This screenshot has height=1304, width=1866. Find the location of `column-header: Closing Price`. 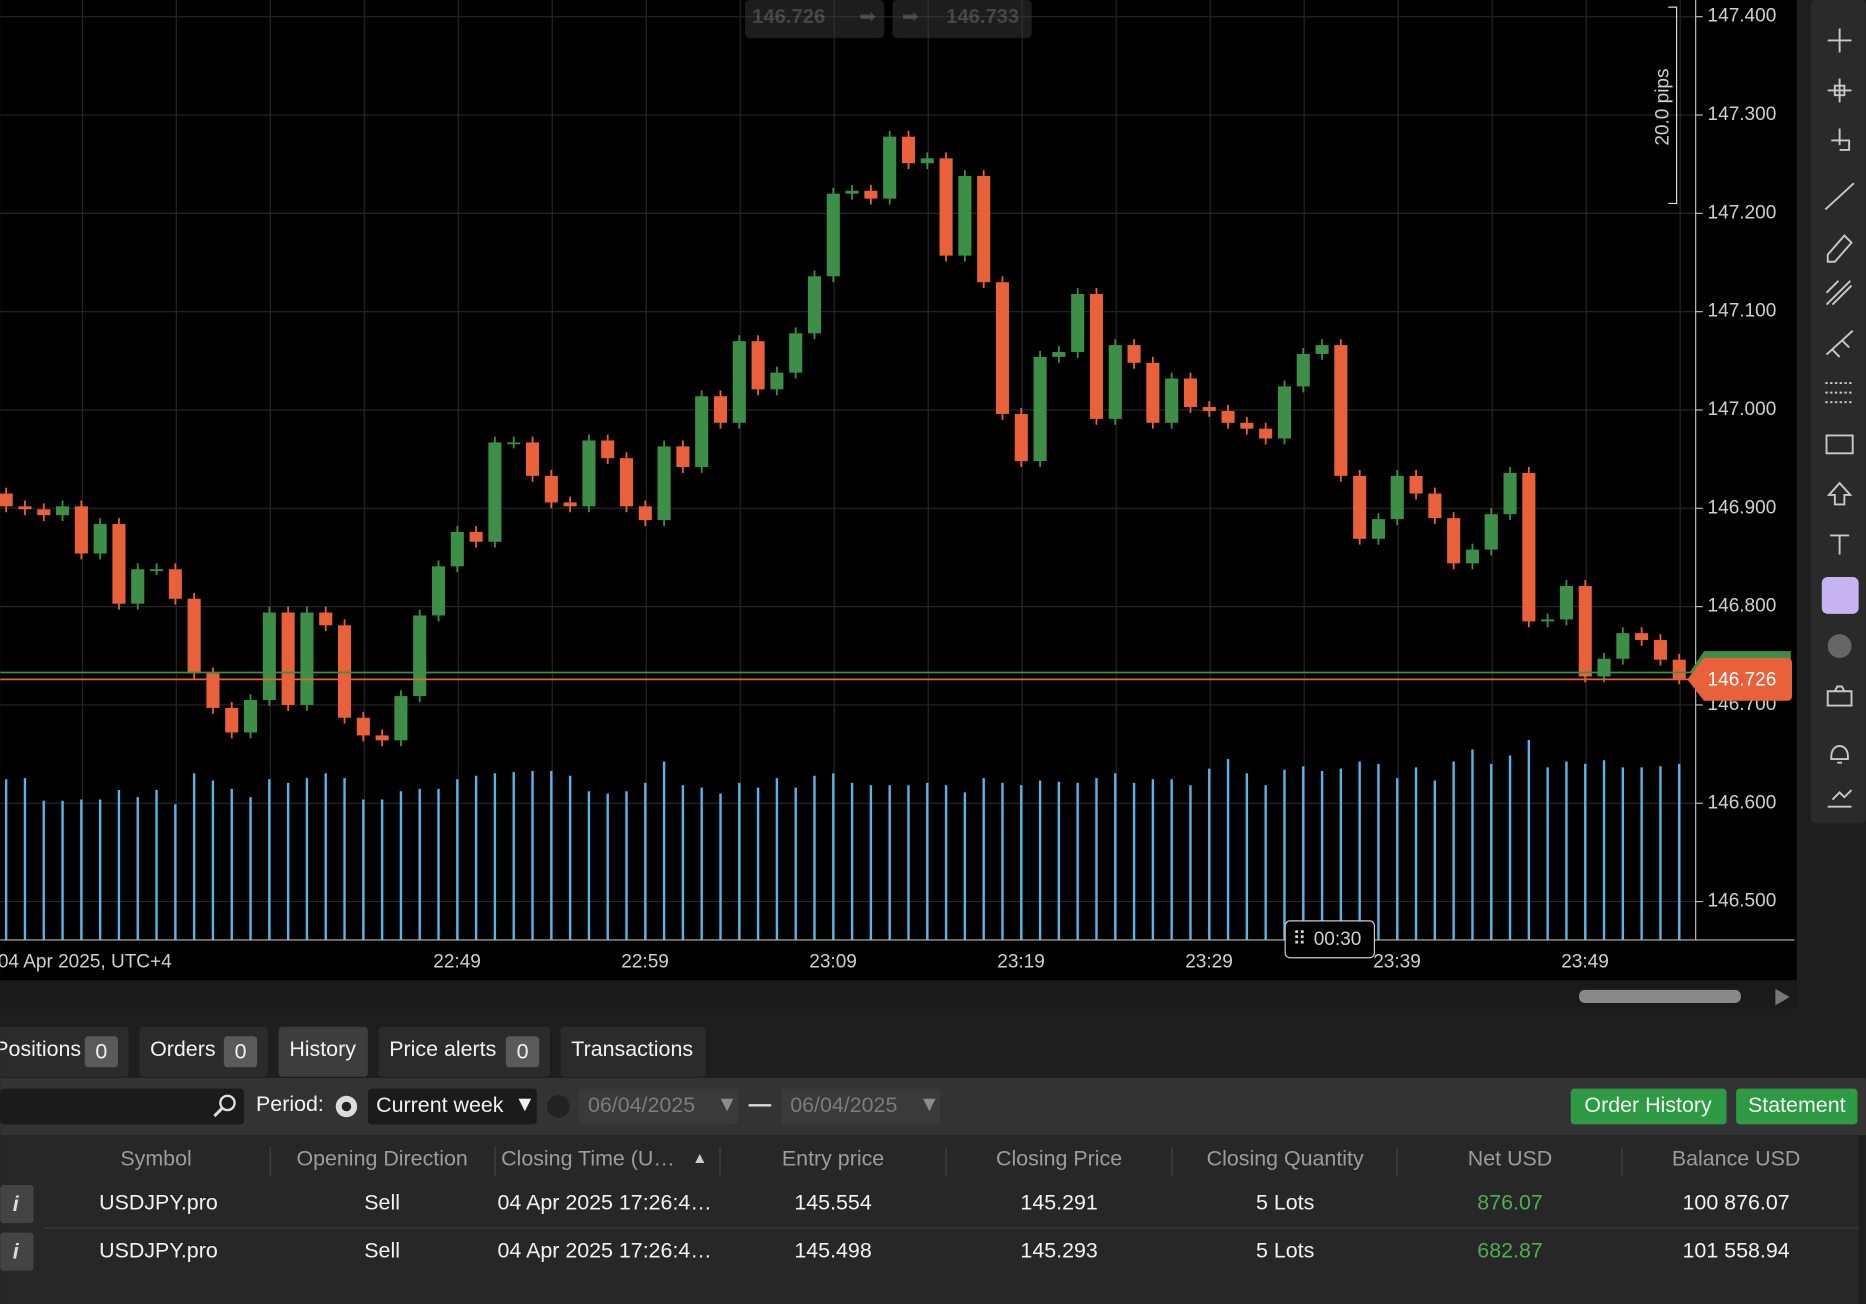

column-header: Closing Price is located at coordinates (1059, 1159).